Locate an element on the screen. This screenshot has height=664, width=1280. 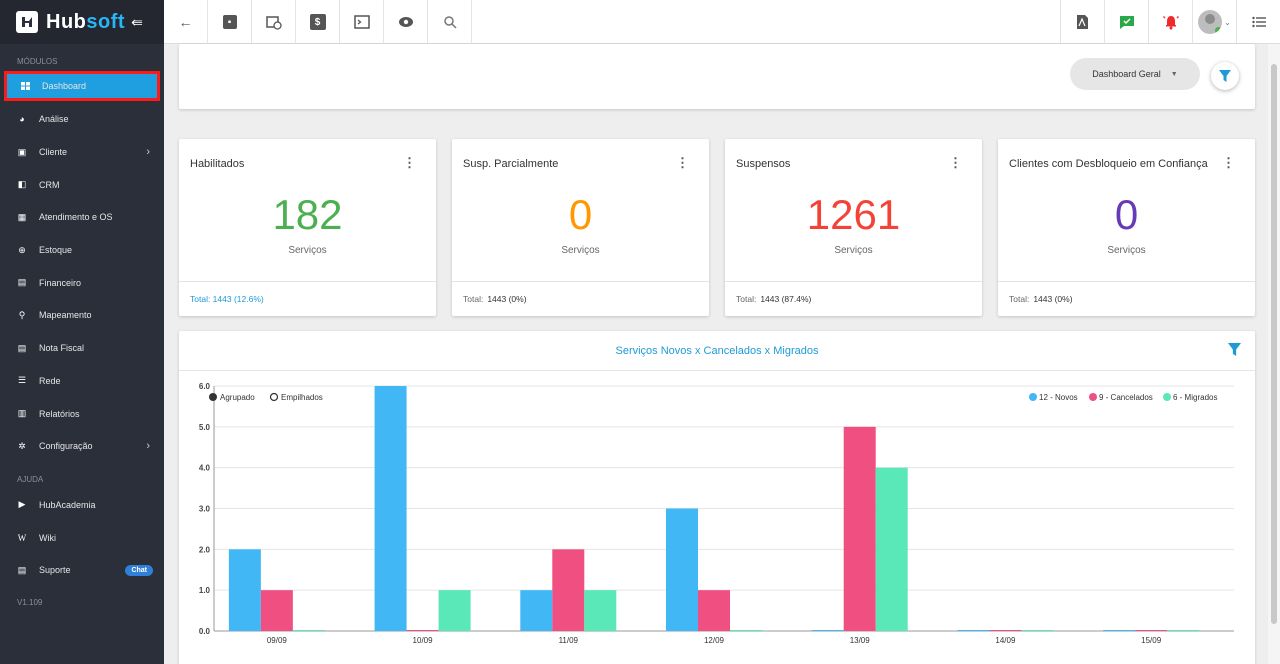
chat-badge: Chat is located at coordinates (139, 570).